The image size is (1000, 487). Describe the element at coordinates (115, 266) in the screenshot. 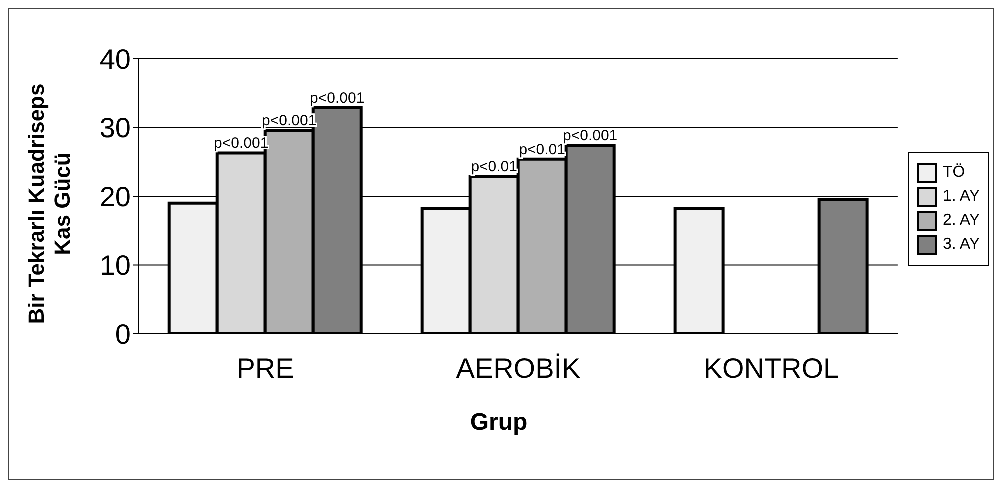

I see `y-tick-label: 10` at that location.